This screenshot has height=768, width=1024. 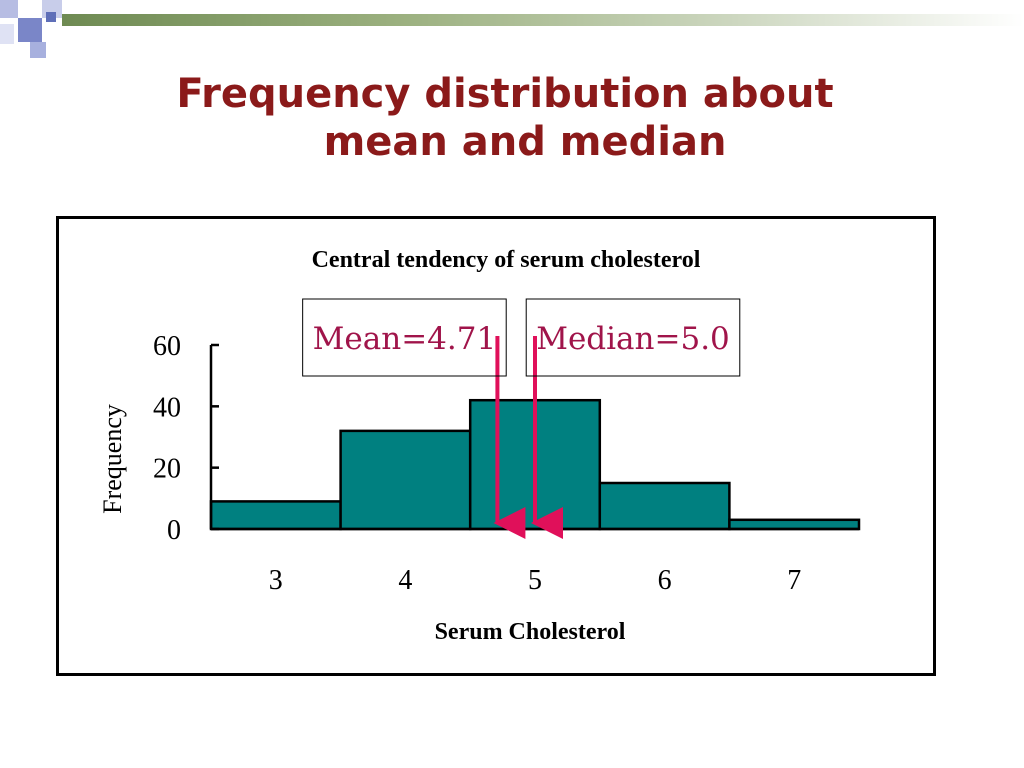 What do you see at coordinates (112, 459) in the screenshot?
I see `y-axis-title: Frequency` at bounding box center [112, 459].